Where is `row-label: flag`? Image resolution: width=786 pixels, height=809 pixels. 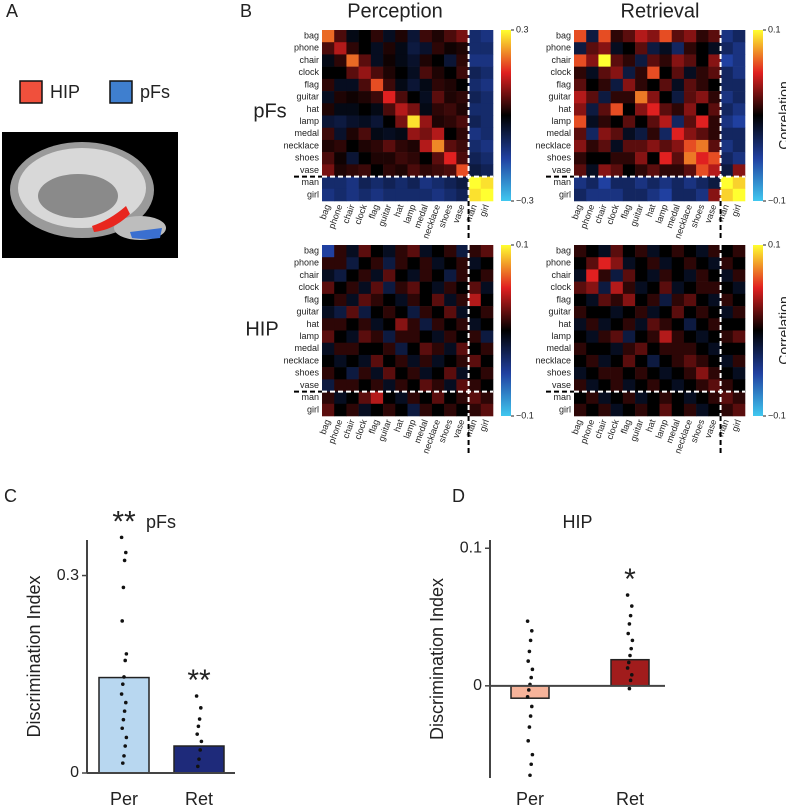
row-label: flag is located at coordinates (311, 84).